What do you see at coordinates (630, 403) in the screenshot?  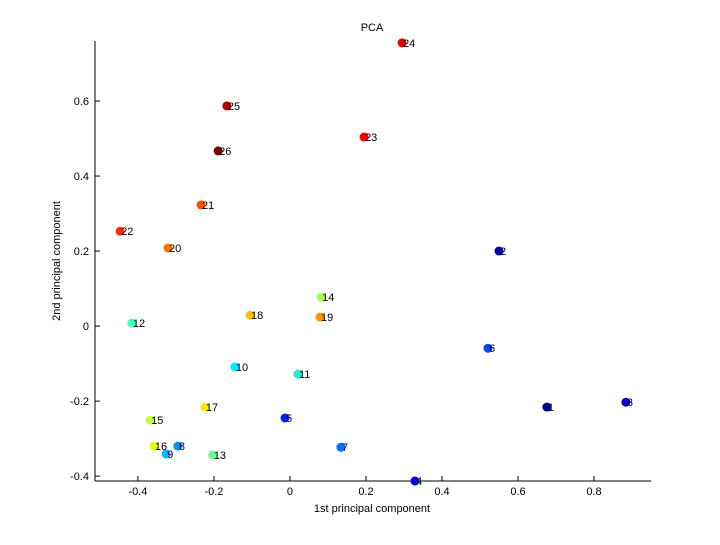 I see `point-label-3: 3` at bounding box center [630, 403].